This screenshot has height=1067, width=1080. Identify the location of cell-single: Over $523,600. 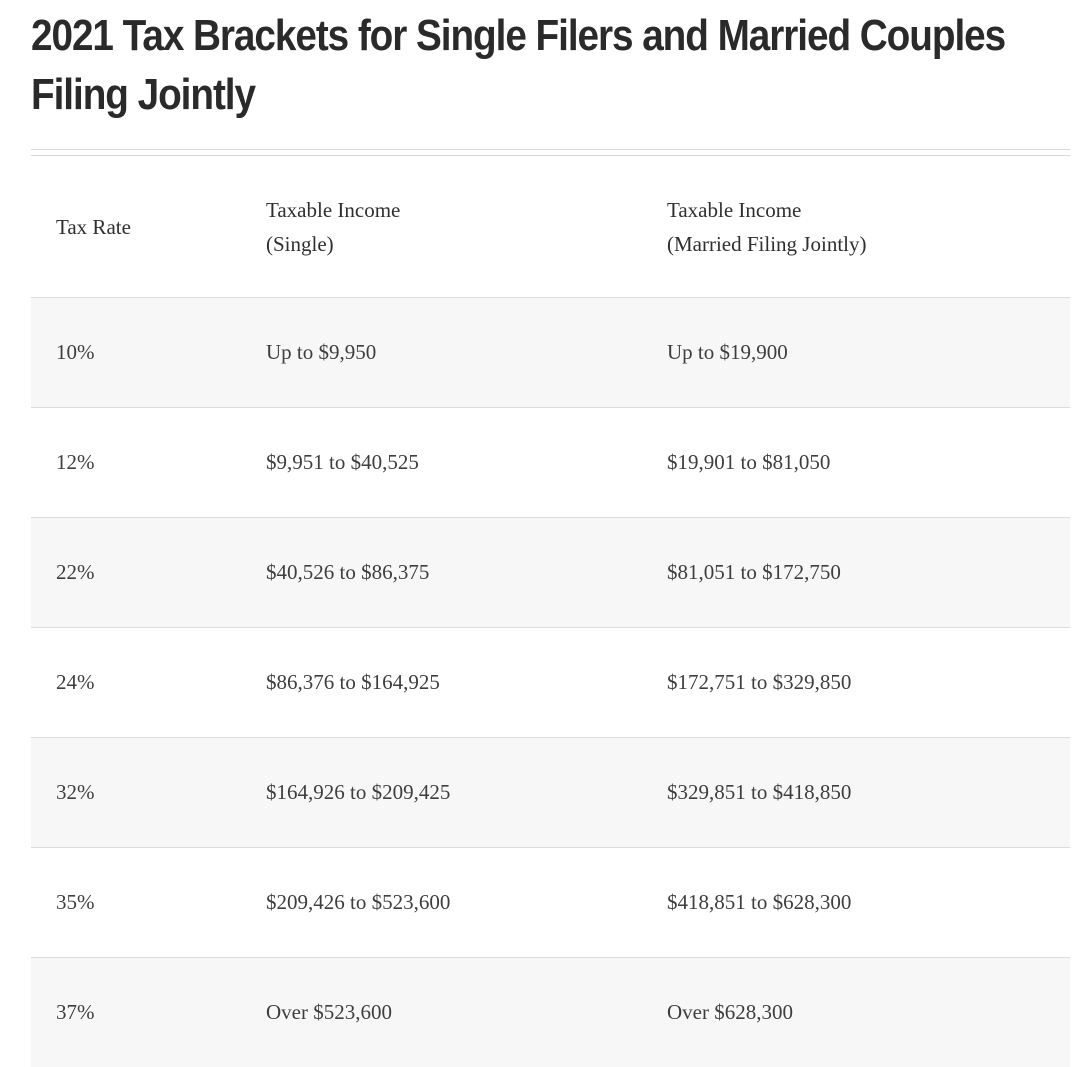
(466, 1012).